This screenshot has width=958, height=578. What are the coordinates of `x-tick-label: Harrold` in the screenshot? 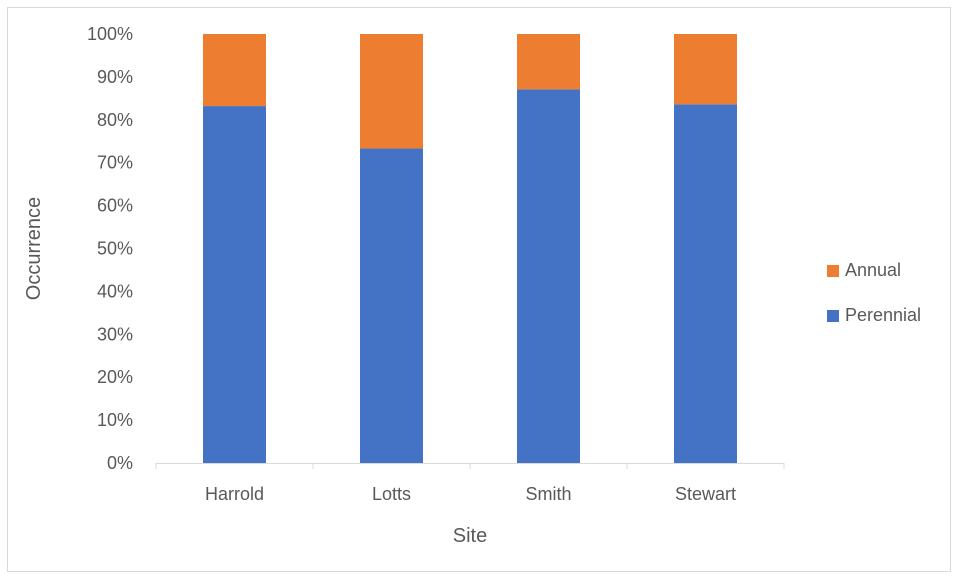 It's located at (234, 494).